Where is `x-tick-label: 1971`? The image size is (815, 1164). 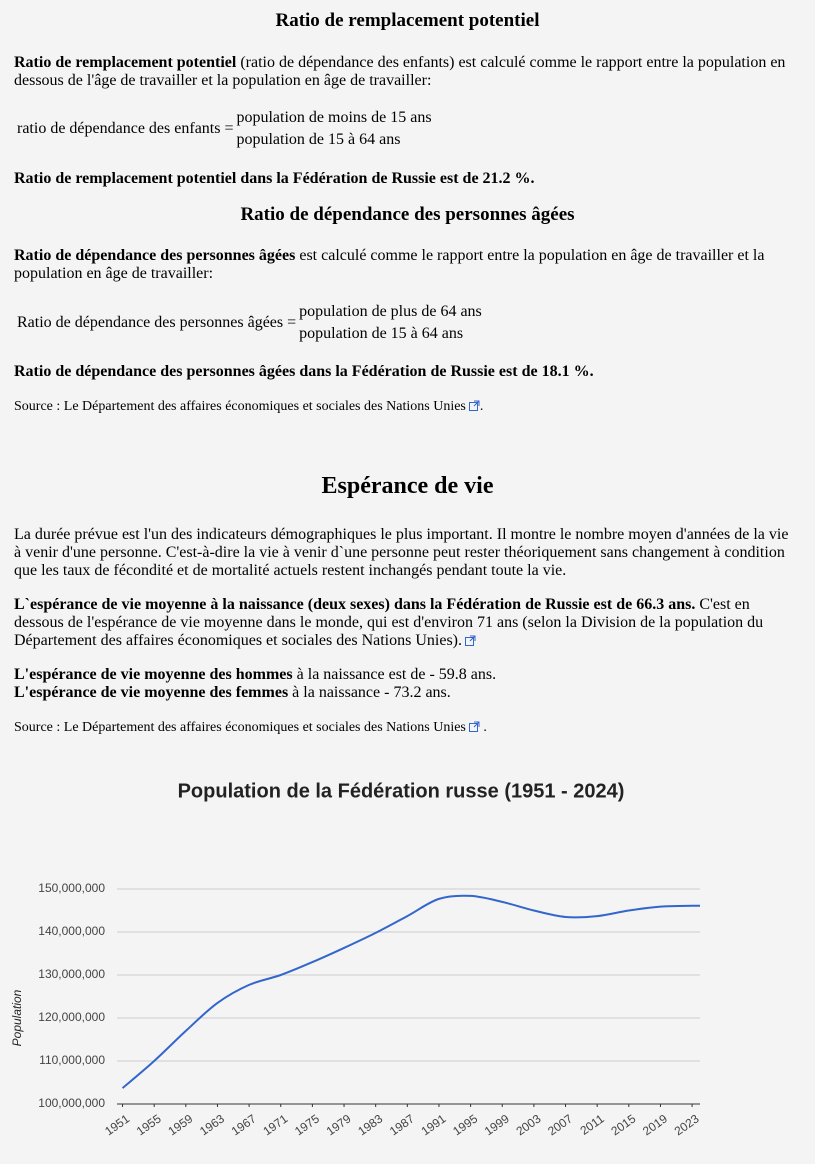 x-tick-label: 1971 is located at coordinates (275, 1124).